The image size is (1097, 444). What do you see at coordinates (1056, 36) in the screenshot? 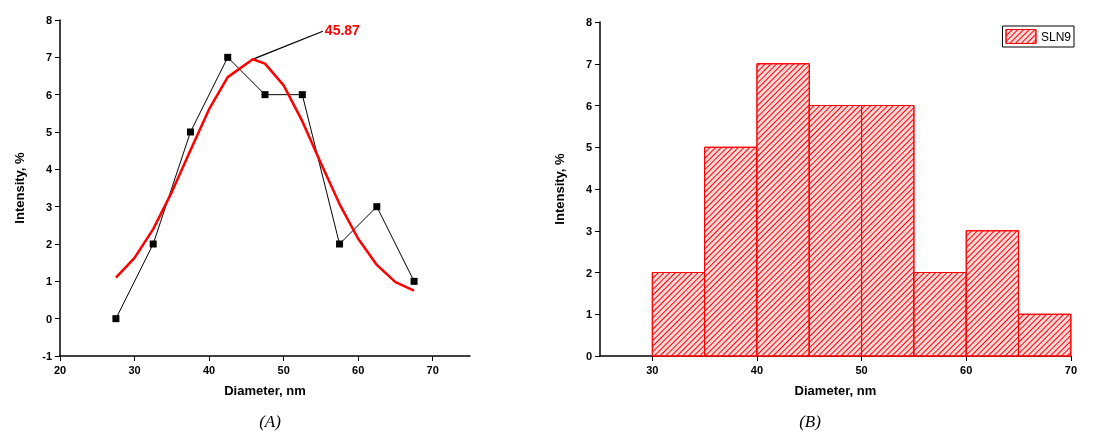
I see `legend-label: SLN9` at bounding box center [1056, 36].